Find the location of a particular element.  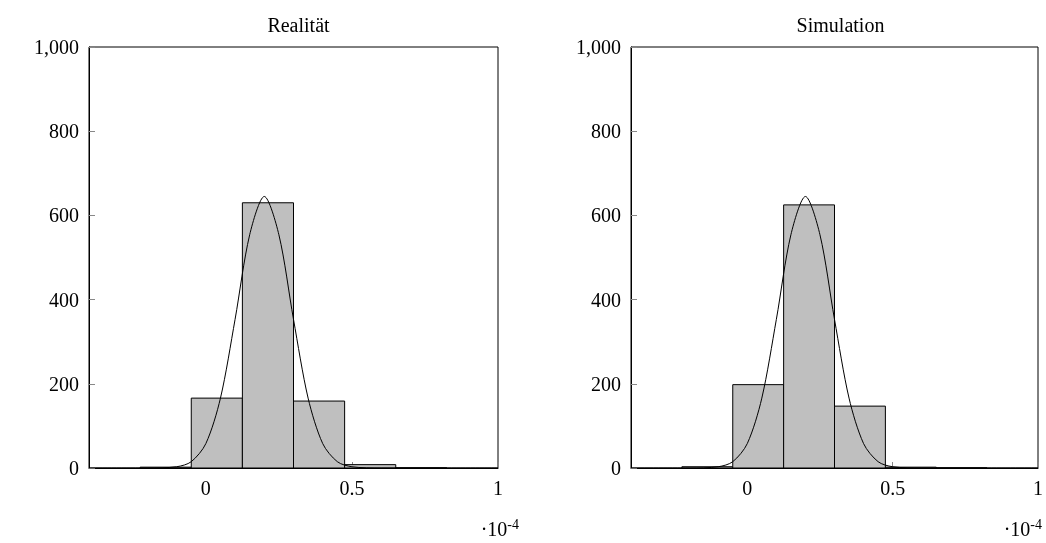

chart-title: Realität is located at coordinates (299, 25).